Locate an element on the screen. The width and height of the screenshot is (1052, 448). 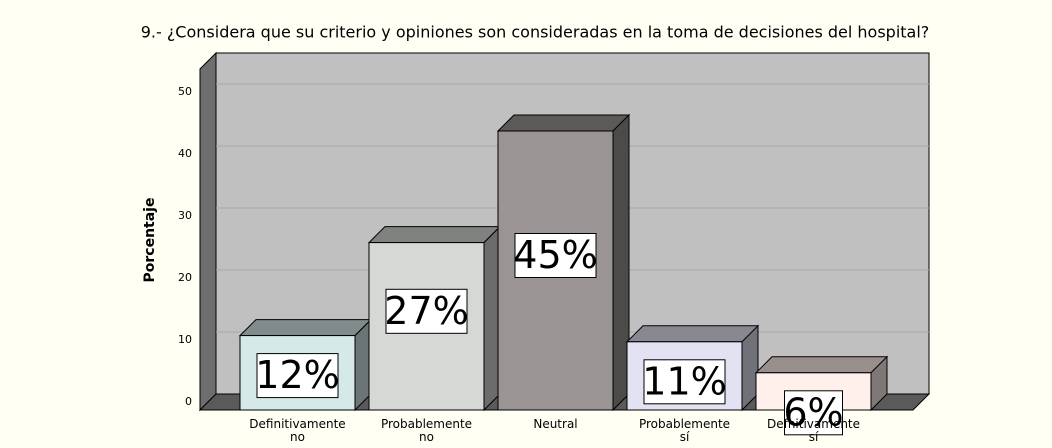
y-tick-label: 10 is located at coordinates (185, 339).